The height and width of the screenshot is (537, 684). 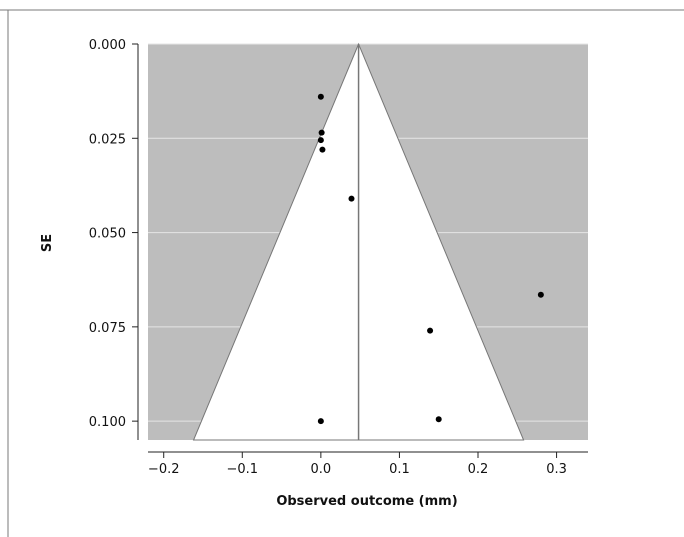 What do you see at coordinates (399, 469) in the screenshot?
I see `x-tick-label-3: 0.1` at bounding box center [399, 469].